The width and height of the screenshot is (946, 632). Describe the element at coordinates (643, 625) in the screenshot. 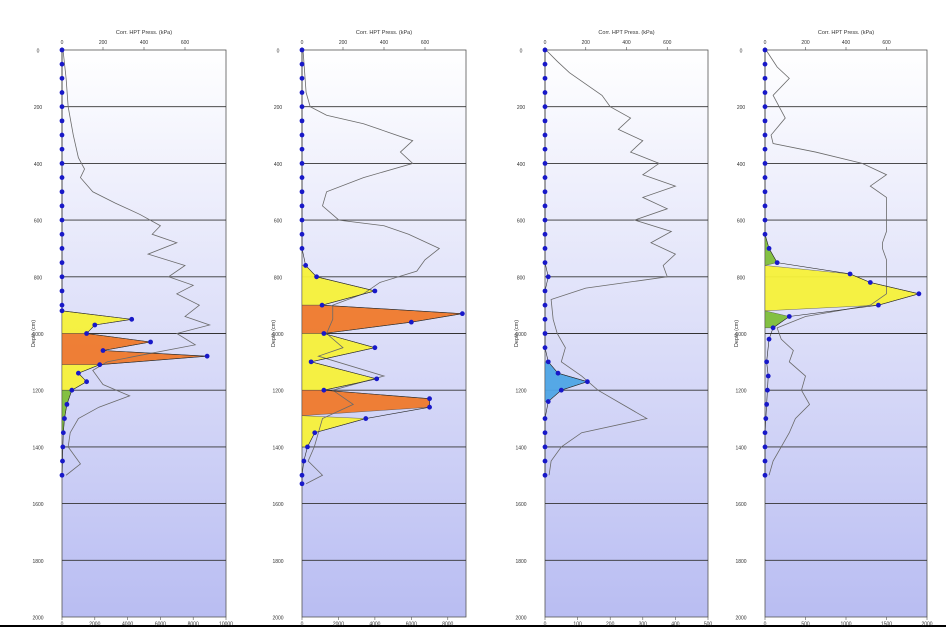

I see `bottom-tick-label: 300` at that location.